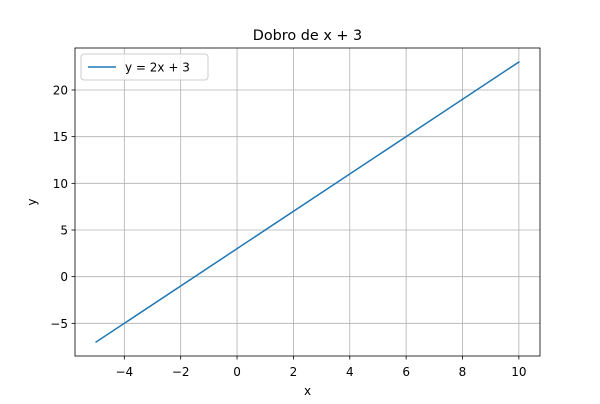 Image resolution: width=600 pixels, height=404 pixels. I want to click on chart-title: Dobro de x + 3, so click(307, 36).